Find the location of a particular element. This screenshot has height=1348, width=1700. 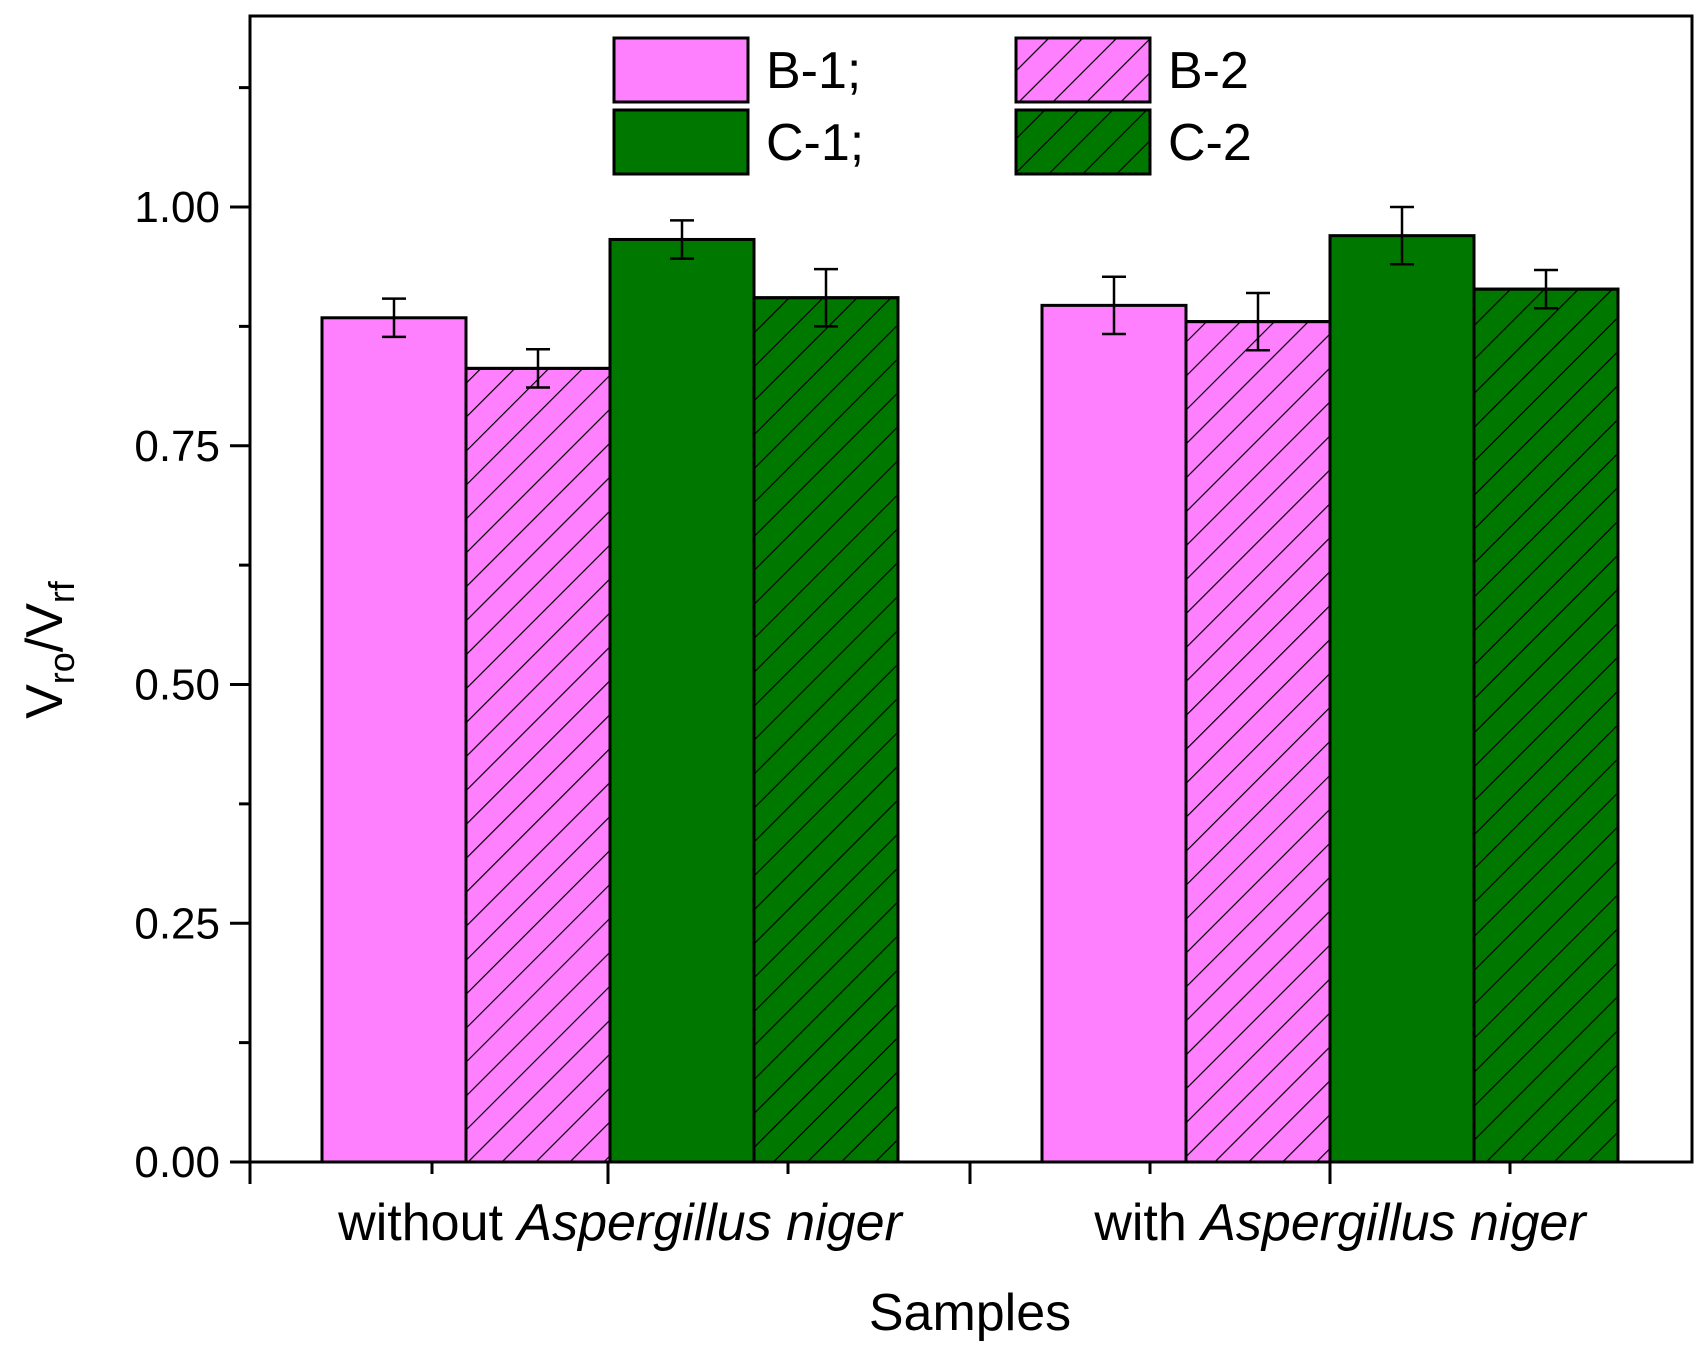

legend-item: C-2 is located at coordinates (1133, 142).